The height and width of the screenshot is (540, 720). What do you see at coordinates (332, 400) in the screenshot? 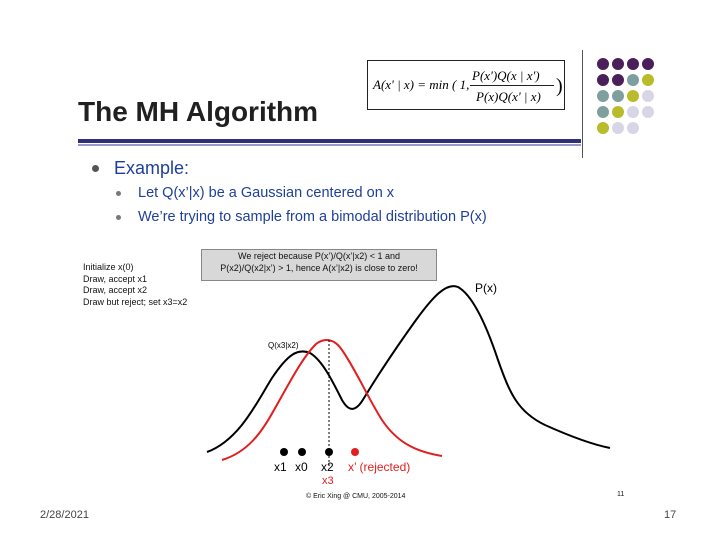
I see `q-curve` at bounding box center [332, 400].